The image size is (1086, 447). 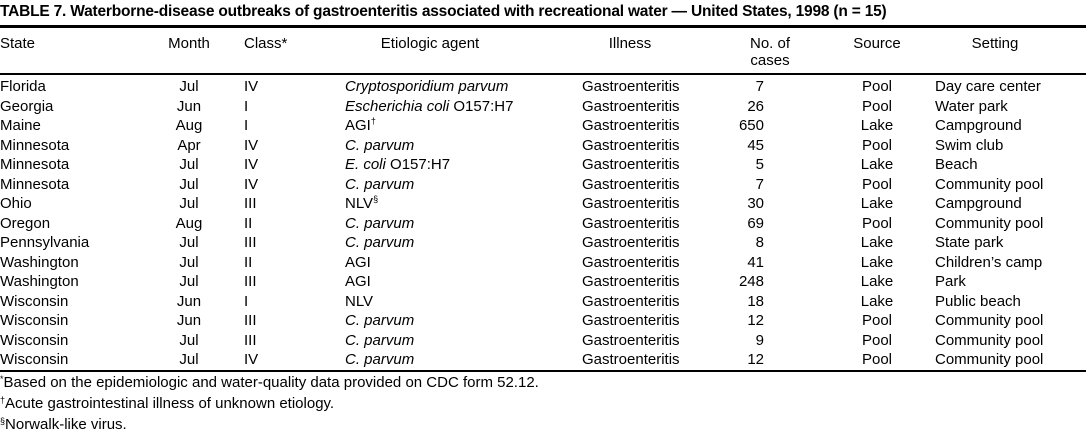 I want to click on cell-cases: 248, so click(x=751, y=281).